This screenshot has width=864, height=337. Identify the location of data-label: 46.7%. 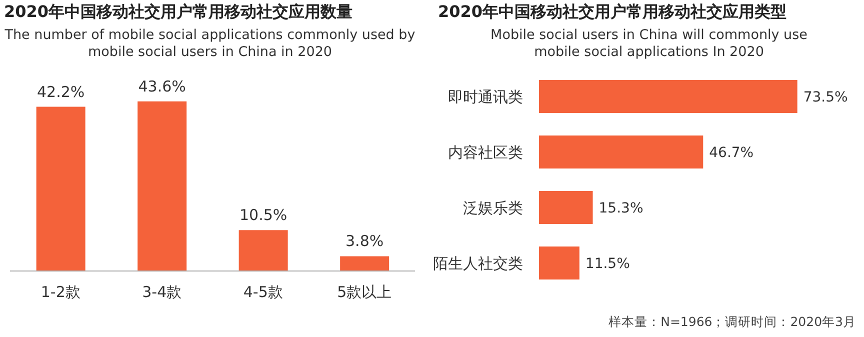
(731, 153).